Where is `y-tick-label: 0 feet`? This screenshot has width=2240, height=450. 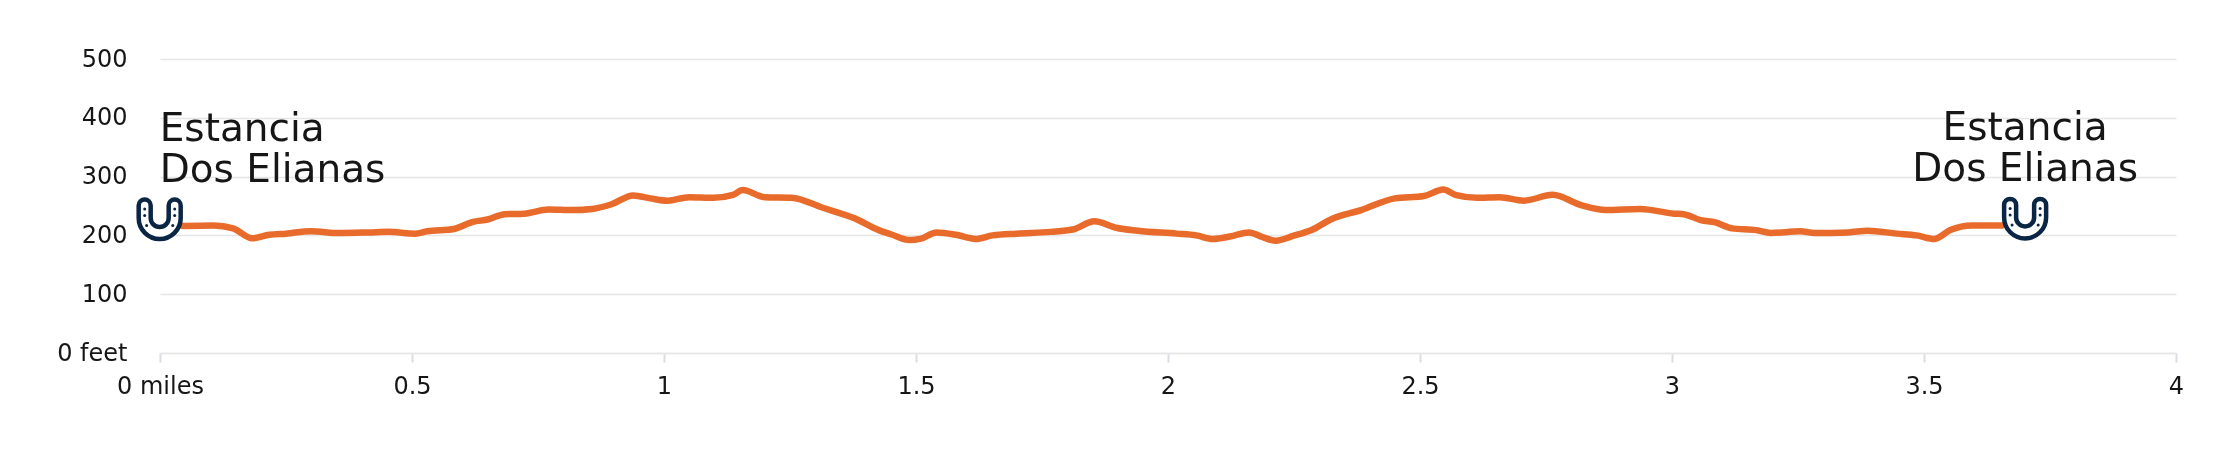 y-tick-label: 0 feet is located at coordinates (92, 352).